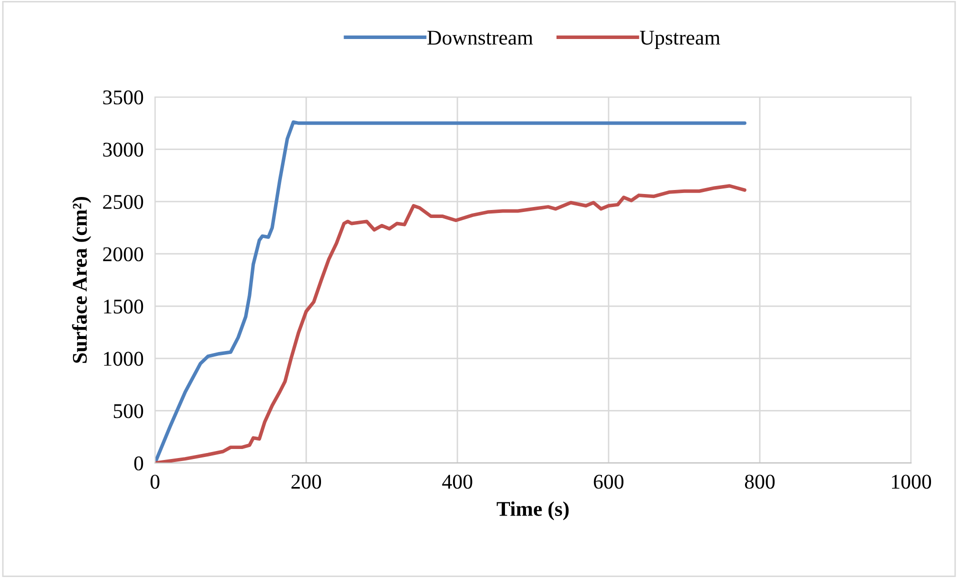 The height and width of the screenshot is (578, 958). I want to click on x-tick-label: 200, so click(306, 481).